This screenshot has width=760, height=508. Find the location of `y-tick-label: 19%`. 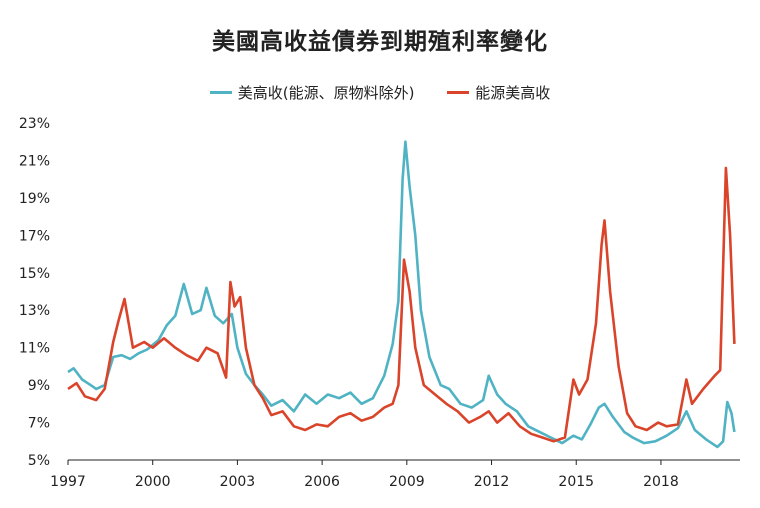

y-tick-label: 19% is located at coordinates (34, 199).